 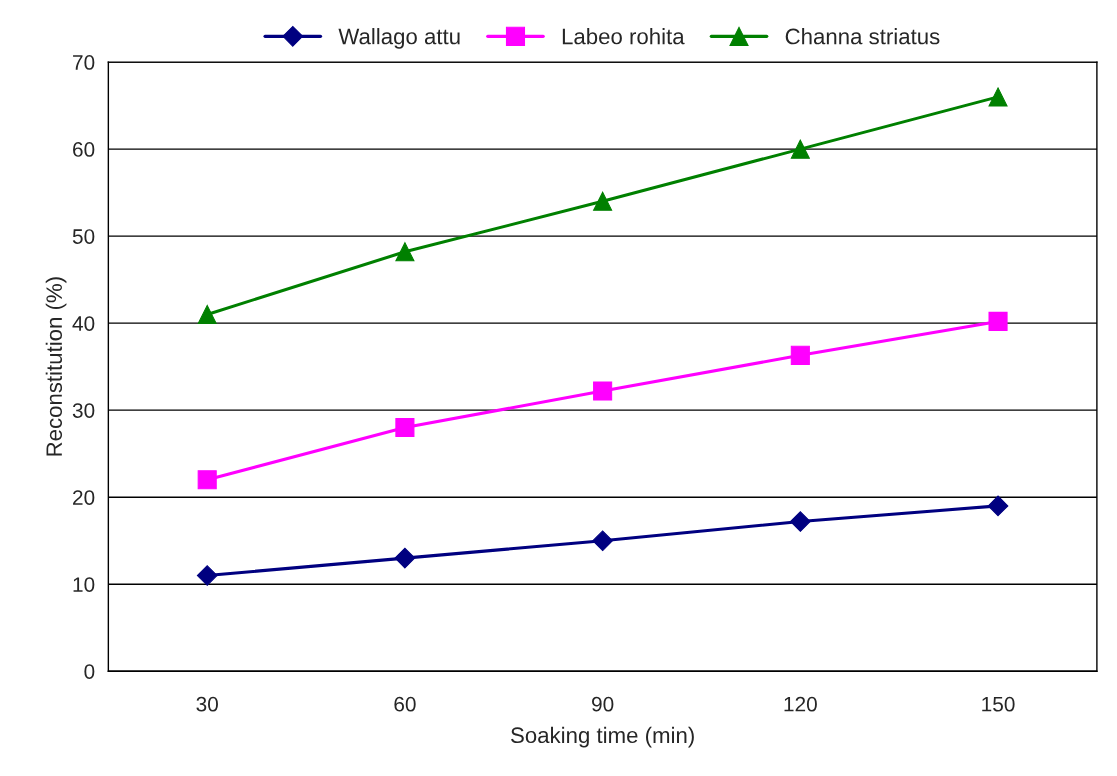 What do you see at coordinates (800, 704) in the screenshot?
I see `x-tick-label: 120` at bounding box center [800, 704].